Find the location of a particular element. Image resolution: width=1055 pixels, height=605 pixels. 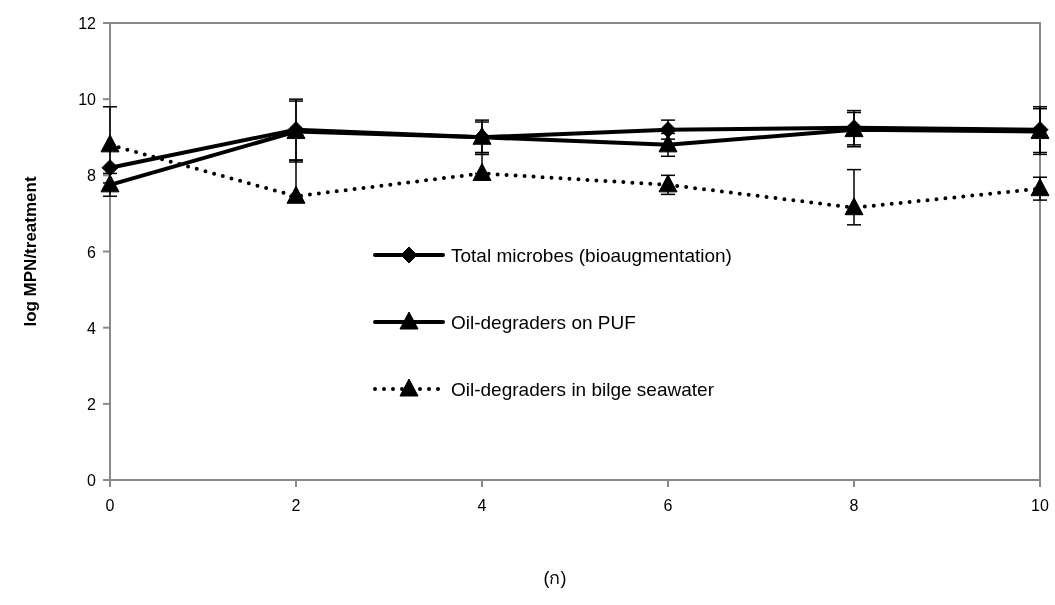

y-tick-label: 0 is located at coordinates (92, 480).